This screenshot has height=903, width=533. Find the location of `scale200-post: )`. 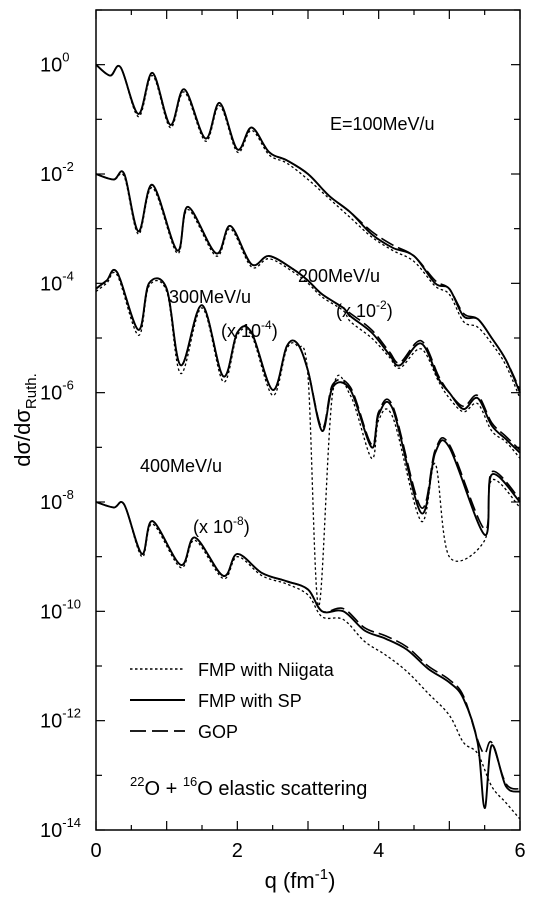

scale200-post: ) is located at coordinates (390, 311).